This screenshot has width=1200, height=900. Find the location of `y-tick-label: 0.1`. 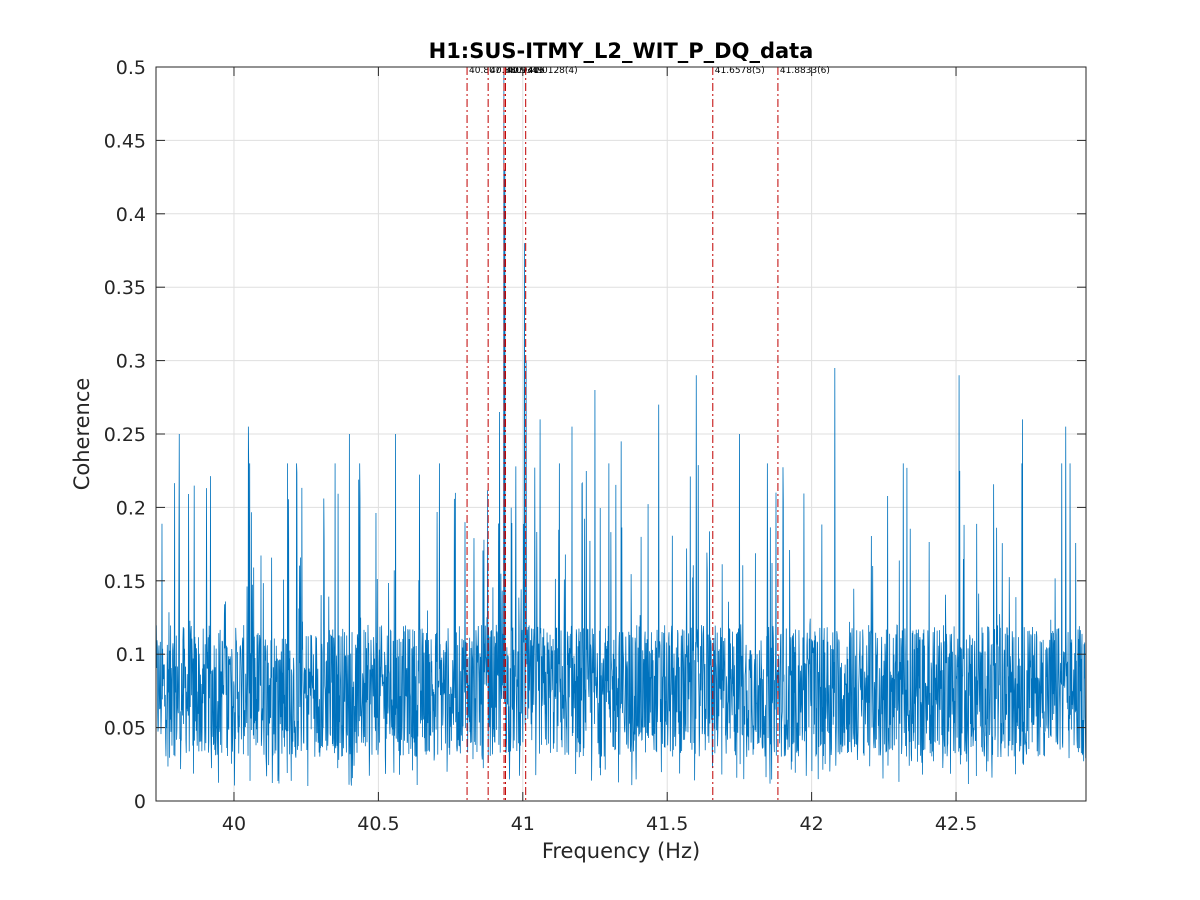

y-tick-label: 0.1 is located at coordinates (131, 655).